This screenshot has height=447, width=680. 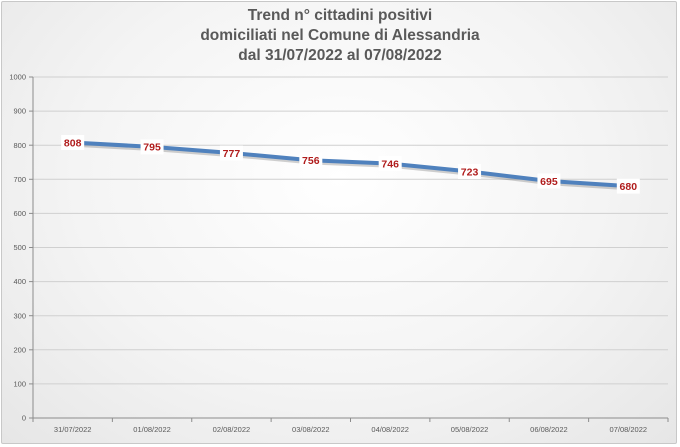 I want to click on data-point-label: 680, so click(x=628, y=186).